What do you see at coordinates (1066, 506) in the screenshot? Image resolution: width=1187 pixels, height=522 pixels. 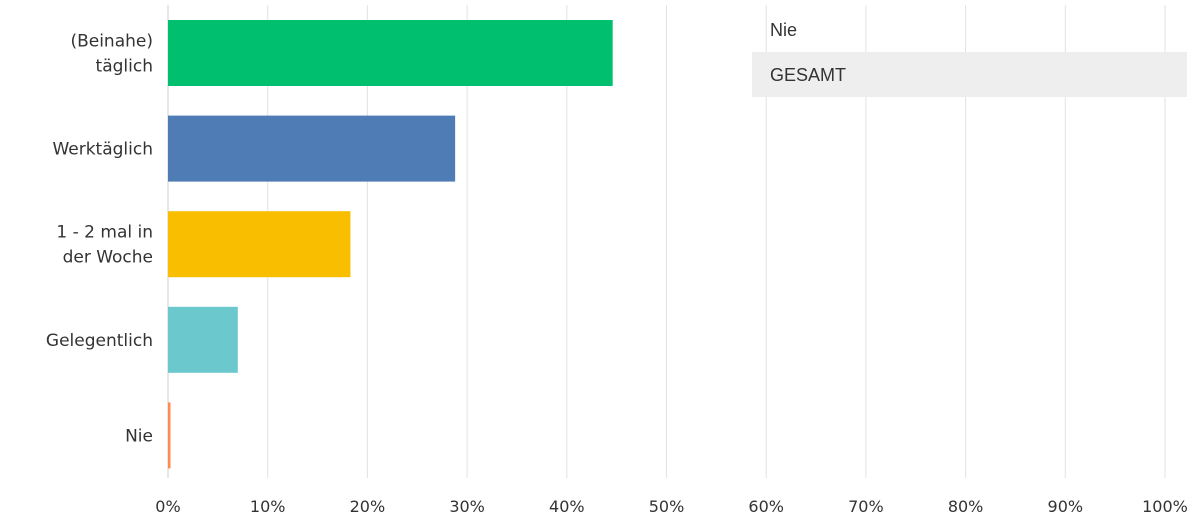 I see `x-tick-label: 90%` at bounding box center [1066, 506].